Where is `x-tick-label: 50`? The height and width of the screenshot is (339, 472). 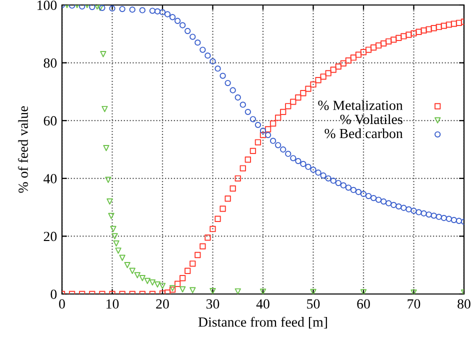 x-tick-label: 50 is located at coordinates (313, 304).